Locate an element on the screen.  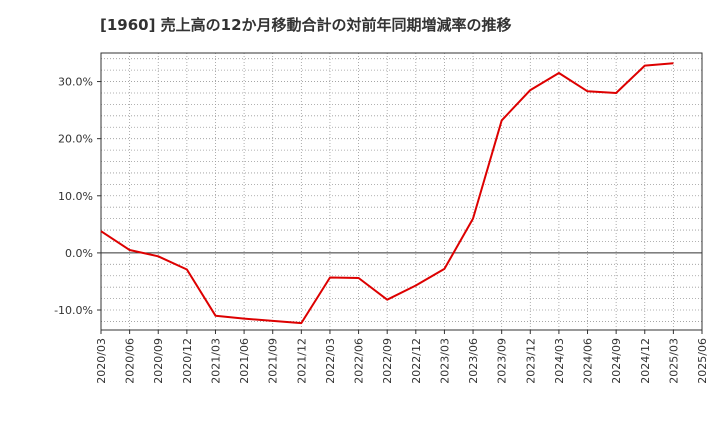
x-tick-label: 2024/06 is located at coordinates (588, 361).